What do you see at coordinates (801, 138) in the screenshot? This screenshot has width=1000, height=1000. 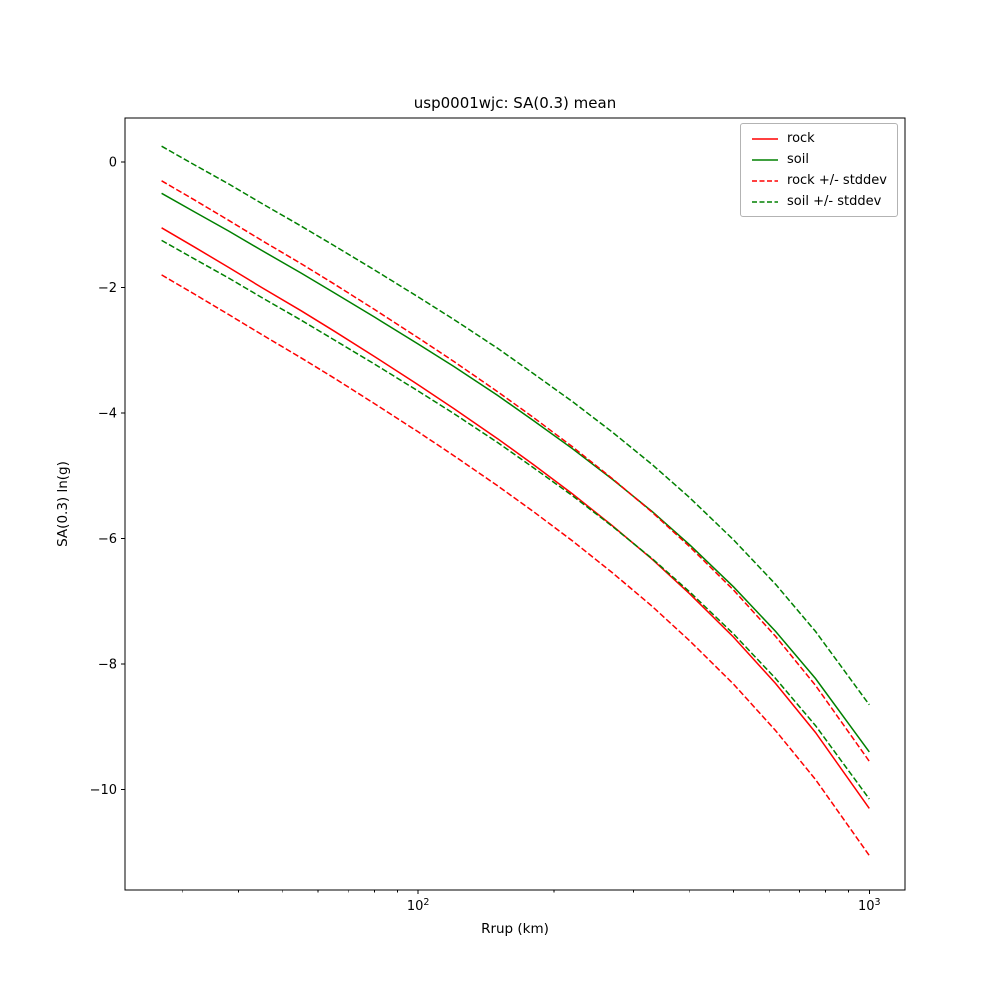 I see `legend-label: rock` at bounding box center [801, 138].